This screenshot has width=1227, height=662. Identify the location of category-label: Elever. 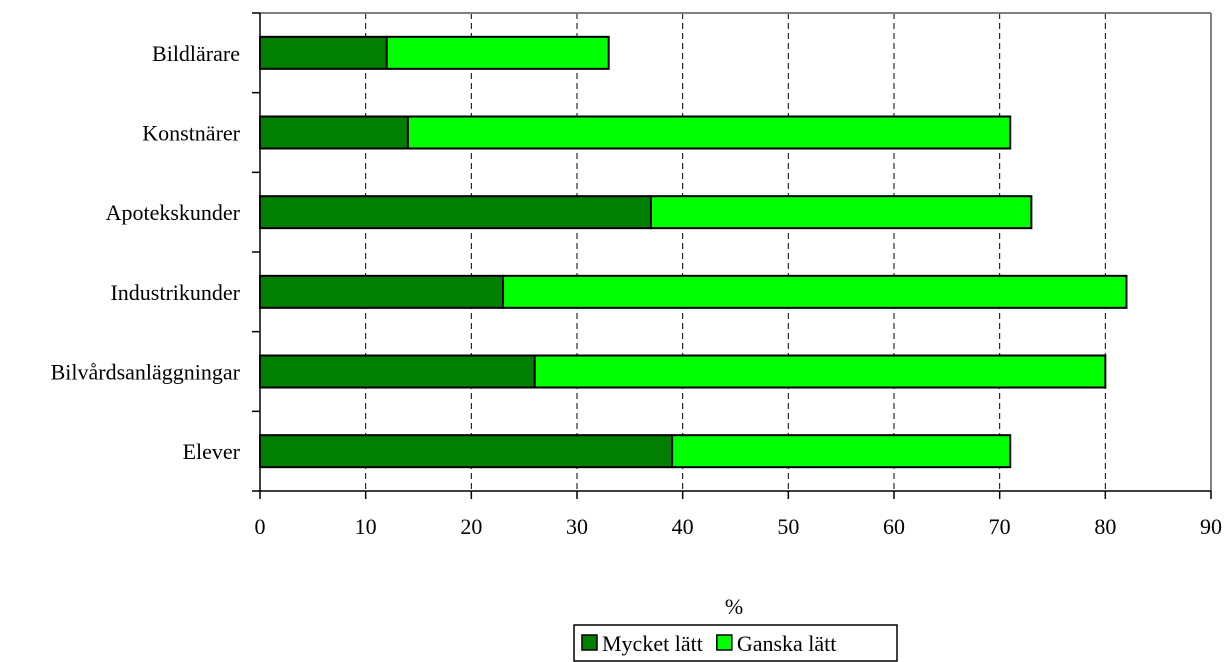
(212, 451).